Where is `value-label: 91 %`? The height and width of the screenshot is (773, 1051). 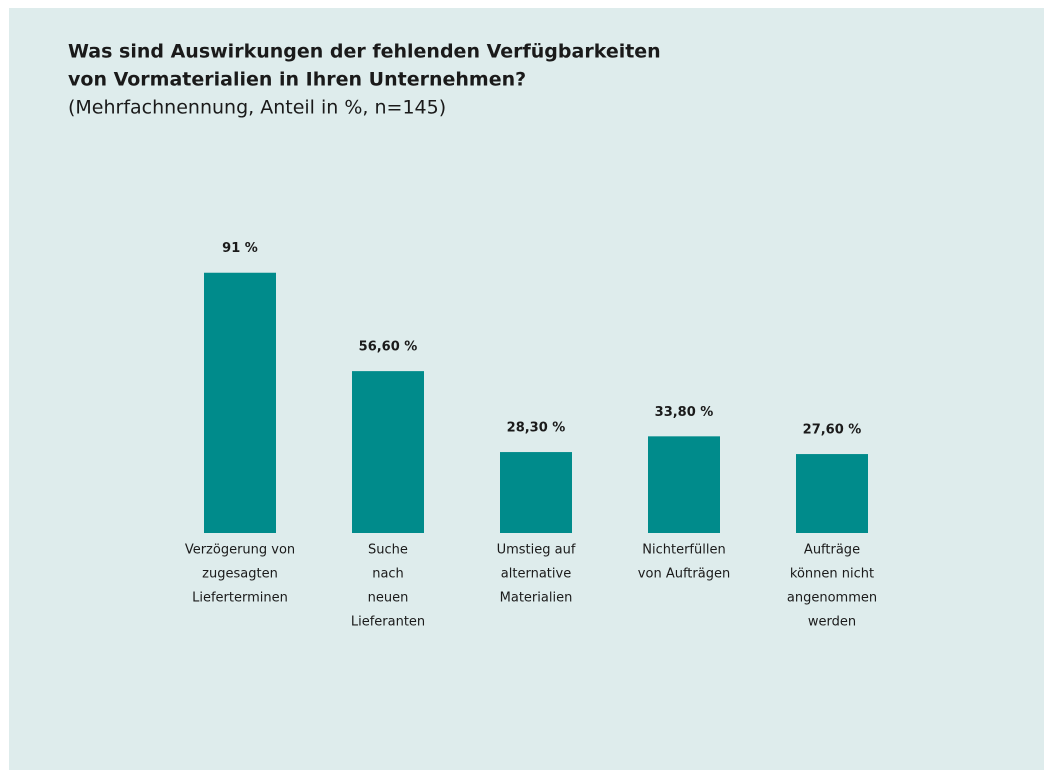
value-label: 91 % is located at coordinates (240, 248).